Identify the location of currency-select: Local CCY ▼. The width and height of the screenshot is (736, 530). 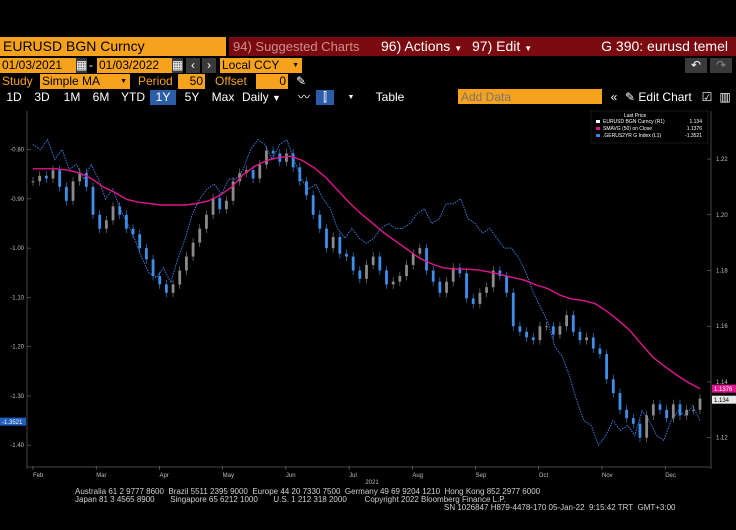
(261, 65).